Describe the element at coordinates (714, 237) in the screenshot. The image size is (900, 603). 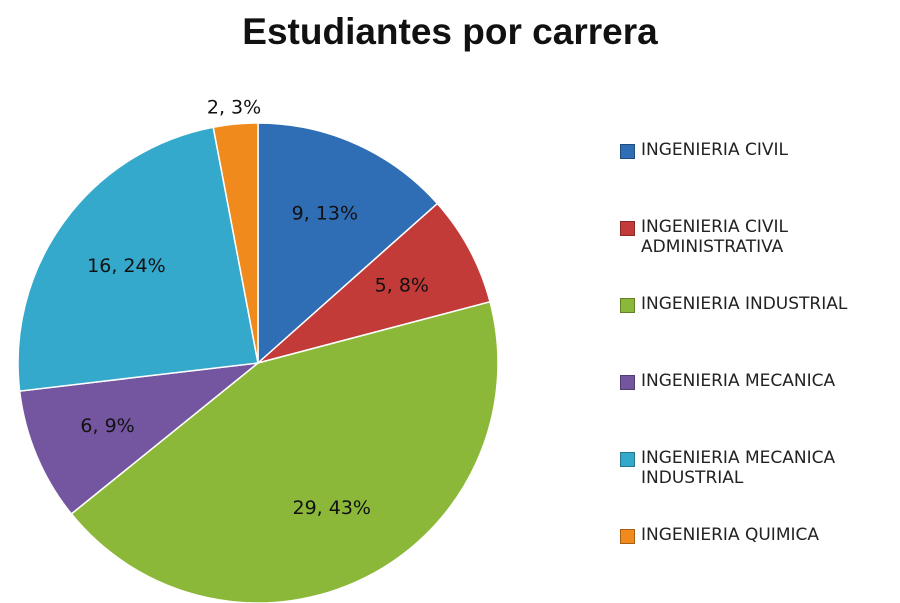
I see `legend-label: INGENIERIA CIVIL ADMINISTRATIVA` at that location.